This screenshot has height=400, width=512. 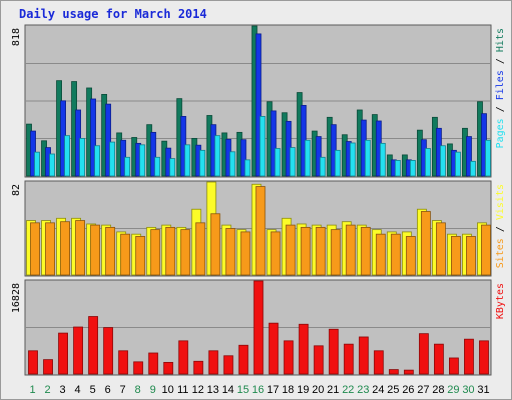 What do you see at coordinates (438, 390) in the screenshot?
I see `x-tick-label-day-28: 28` at bounding box center [438, 390].